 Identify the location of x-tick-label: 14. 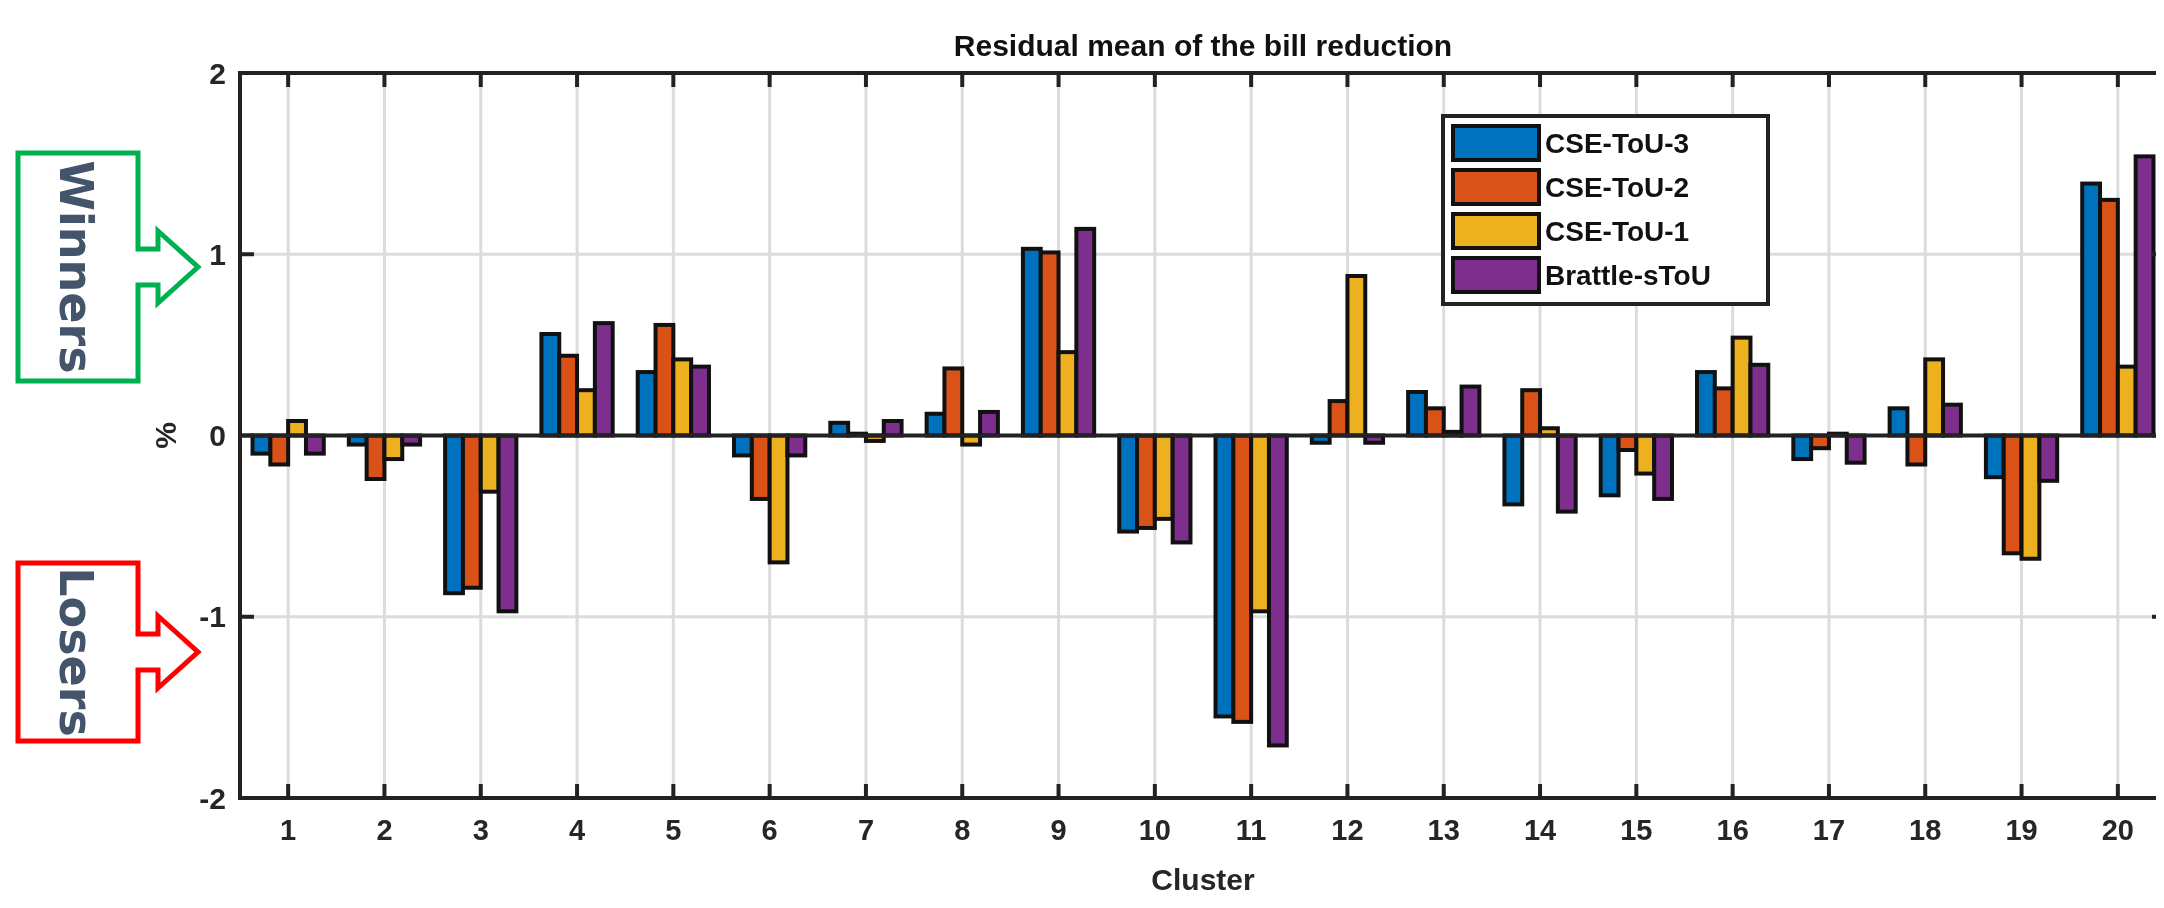
(1540, 830).